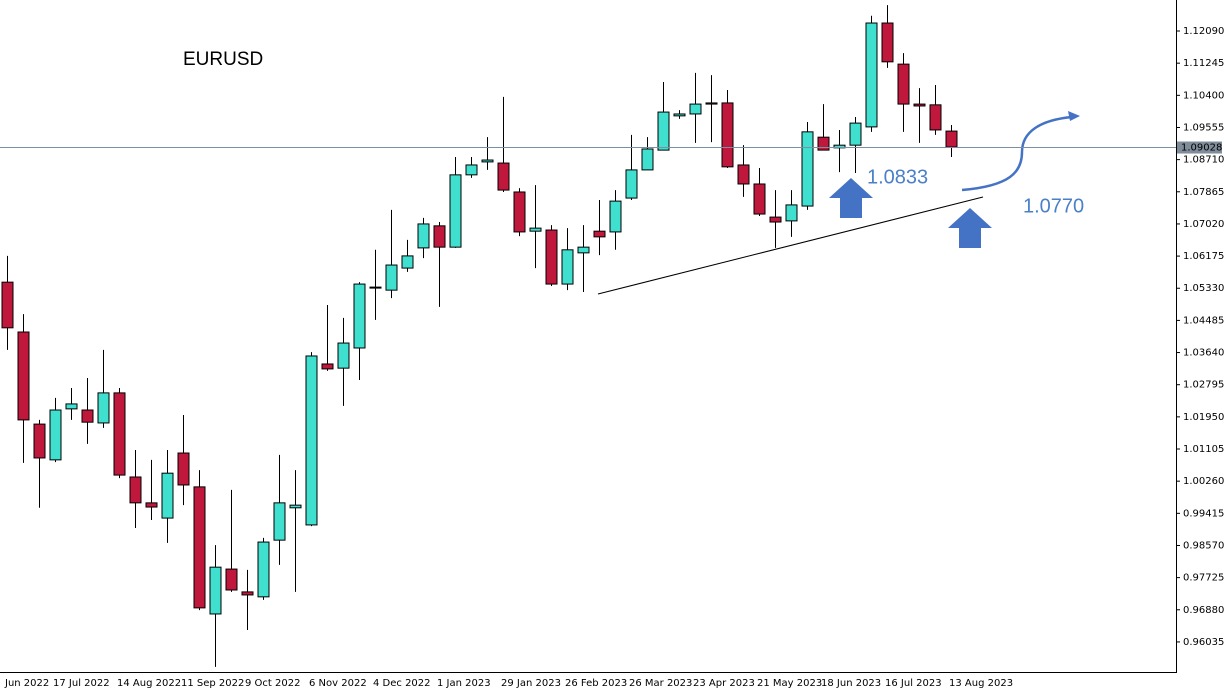 This screenshot has width=1226, height=692. I want to click on y-tick-label: 1.05330, so click(1203, 288).